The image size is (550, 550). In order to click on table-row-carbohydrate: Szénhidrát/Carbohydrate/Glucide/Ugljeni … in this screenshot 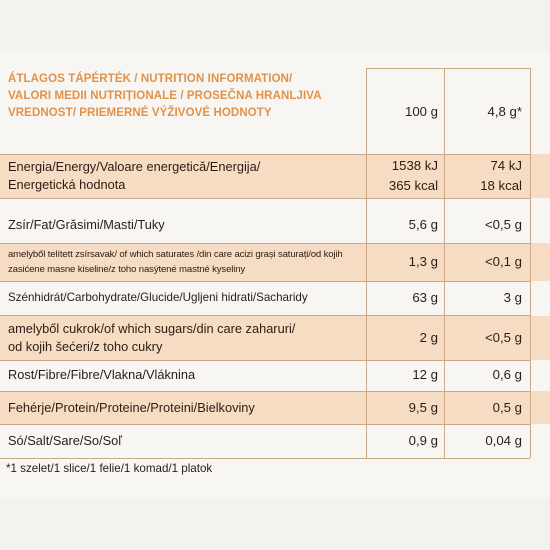, I will do `click(275, 298)`.